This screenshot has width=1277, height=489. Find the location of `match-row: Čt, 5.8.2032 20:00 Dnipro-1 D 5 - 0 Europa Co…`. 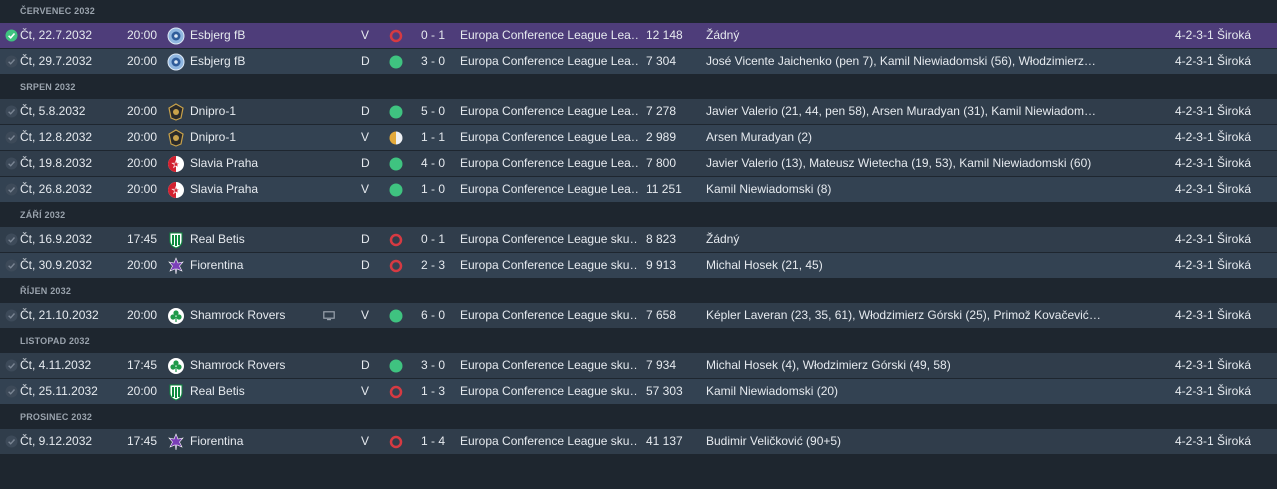

match-row: Čt, 5.8.2032 20:00 Dnipro-1 D 5 - 0 Europa Co… is located at coordinates (638, 112).